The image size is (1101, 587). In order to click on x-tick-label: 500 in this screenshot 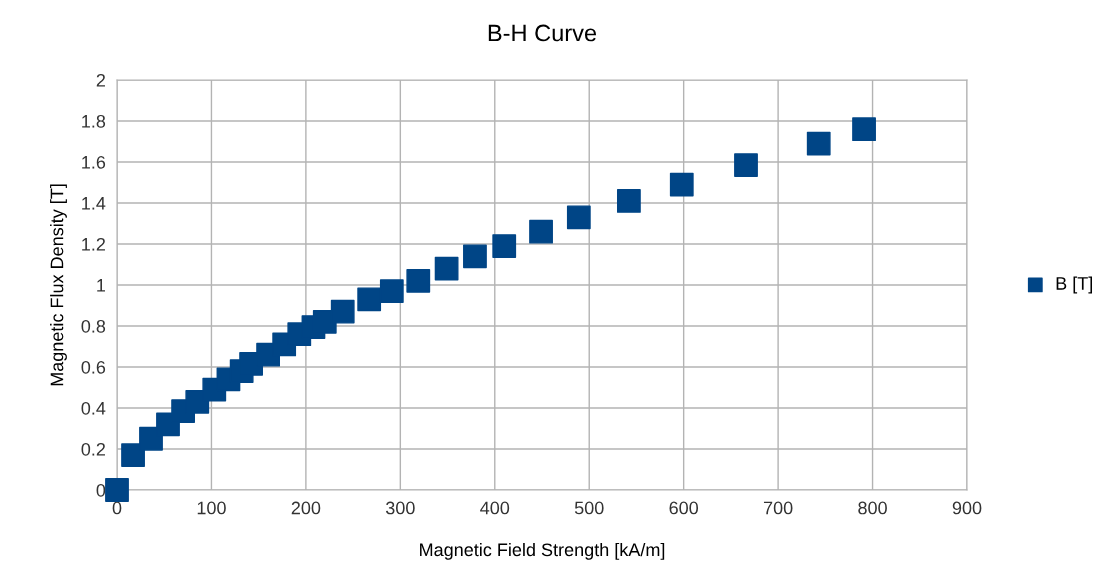, I will do `click(589, 508)`.